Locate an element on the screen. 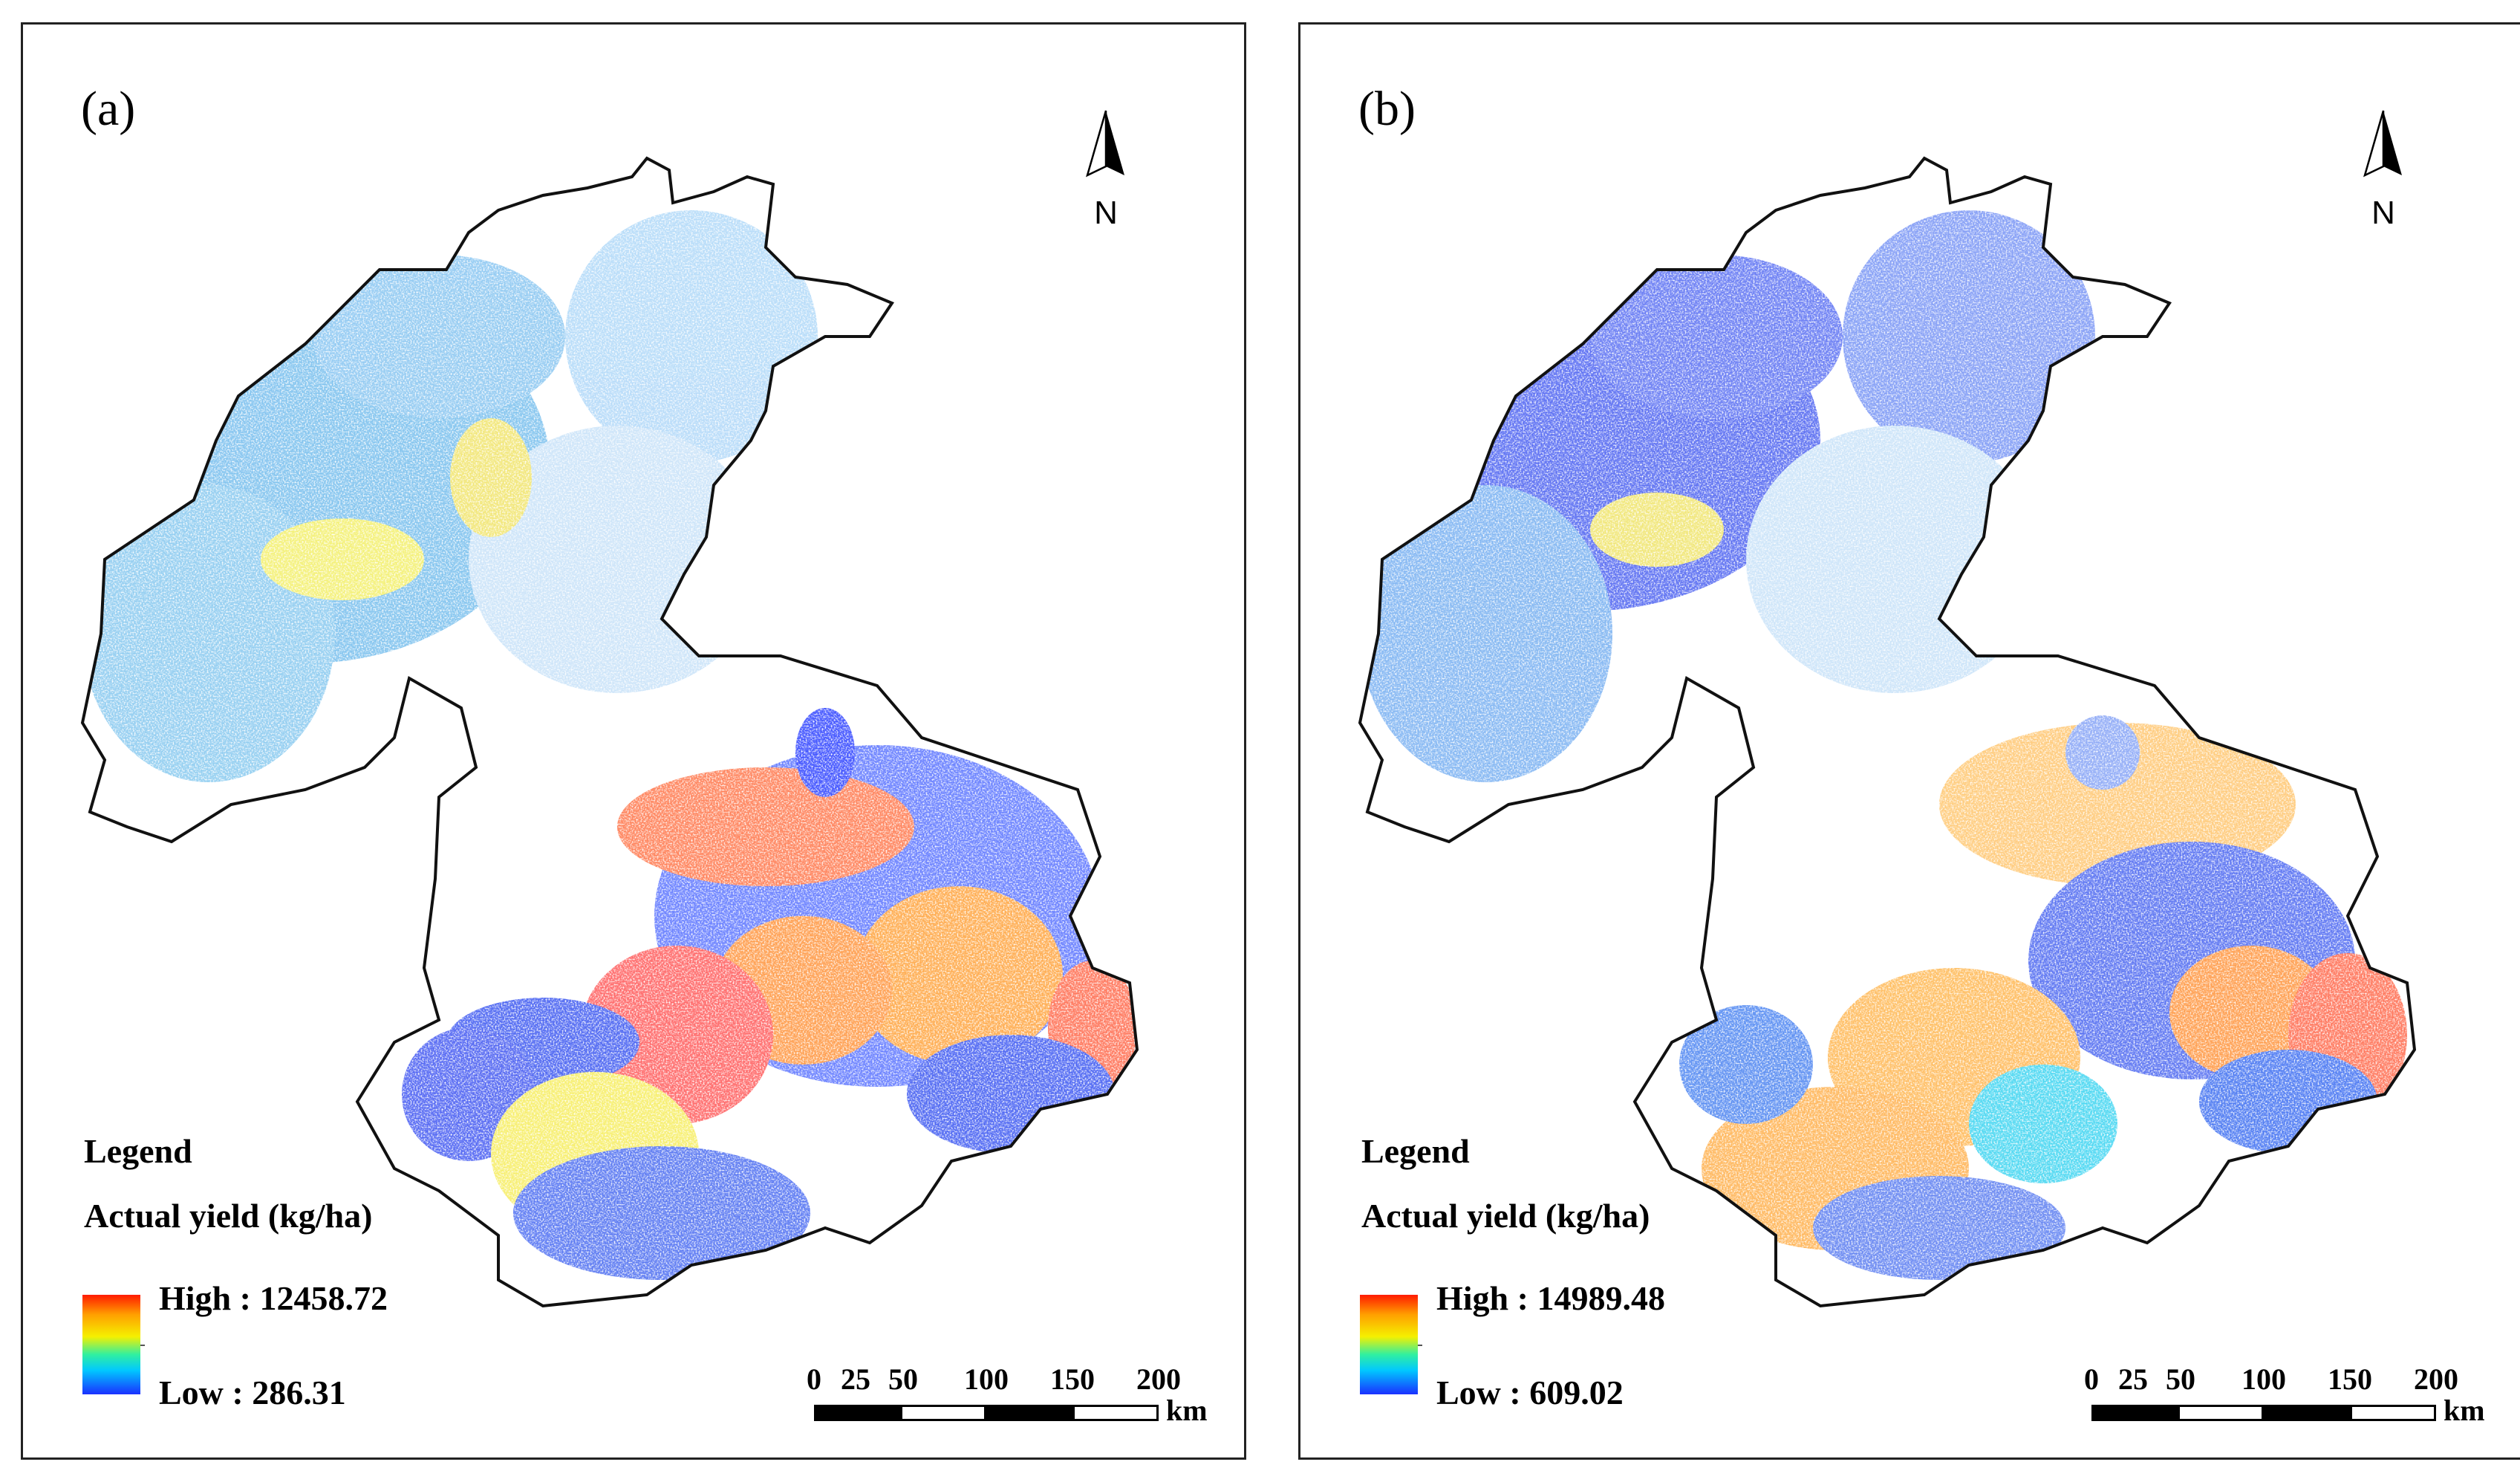  legend-low-a: Low : 286.31 is located at coordinates (253, 1393).